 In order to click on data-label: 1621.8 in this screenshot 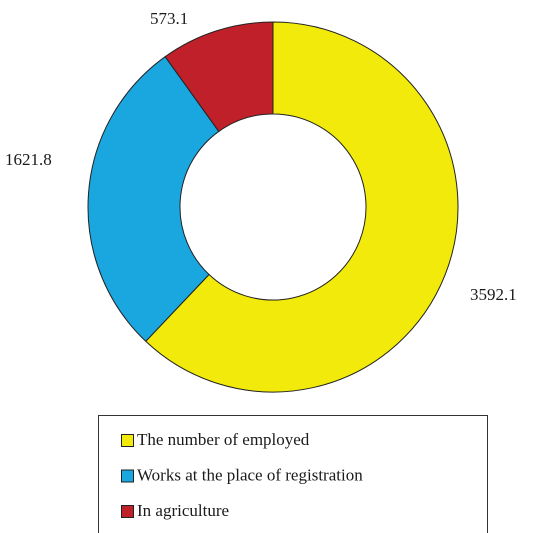, I will do `click(28, 159)`.